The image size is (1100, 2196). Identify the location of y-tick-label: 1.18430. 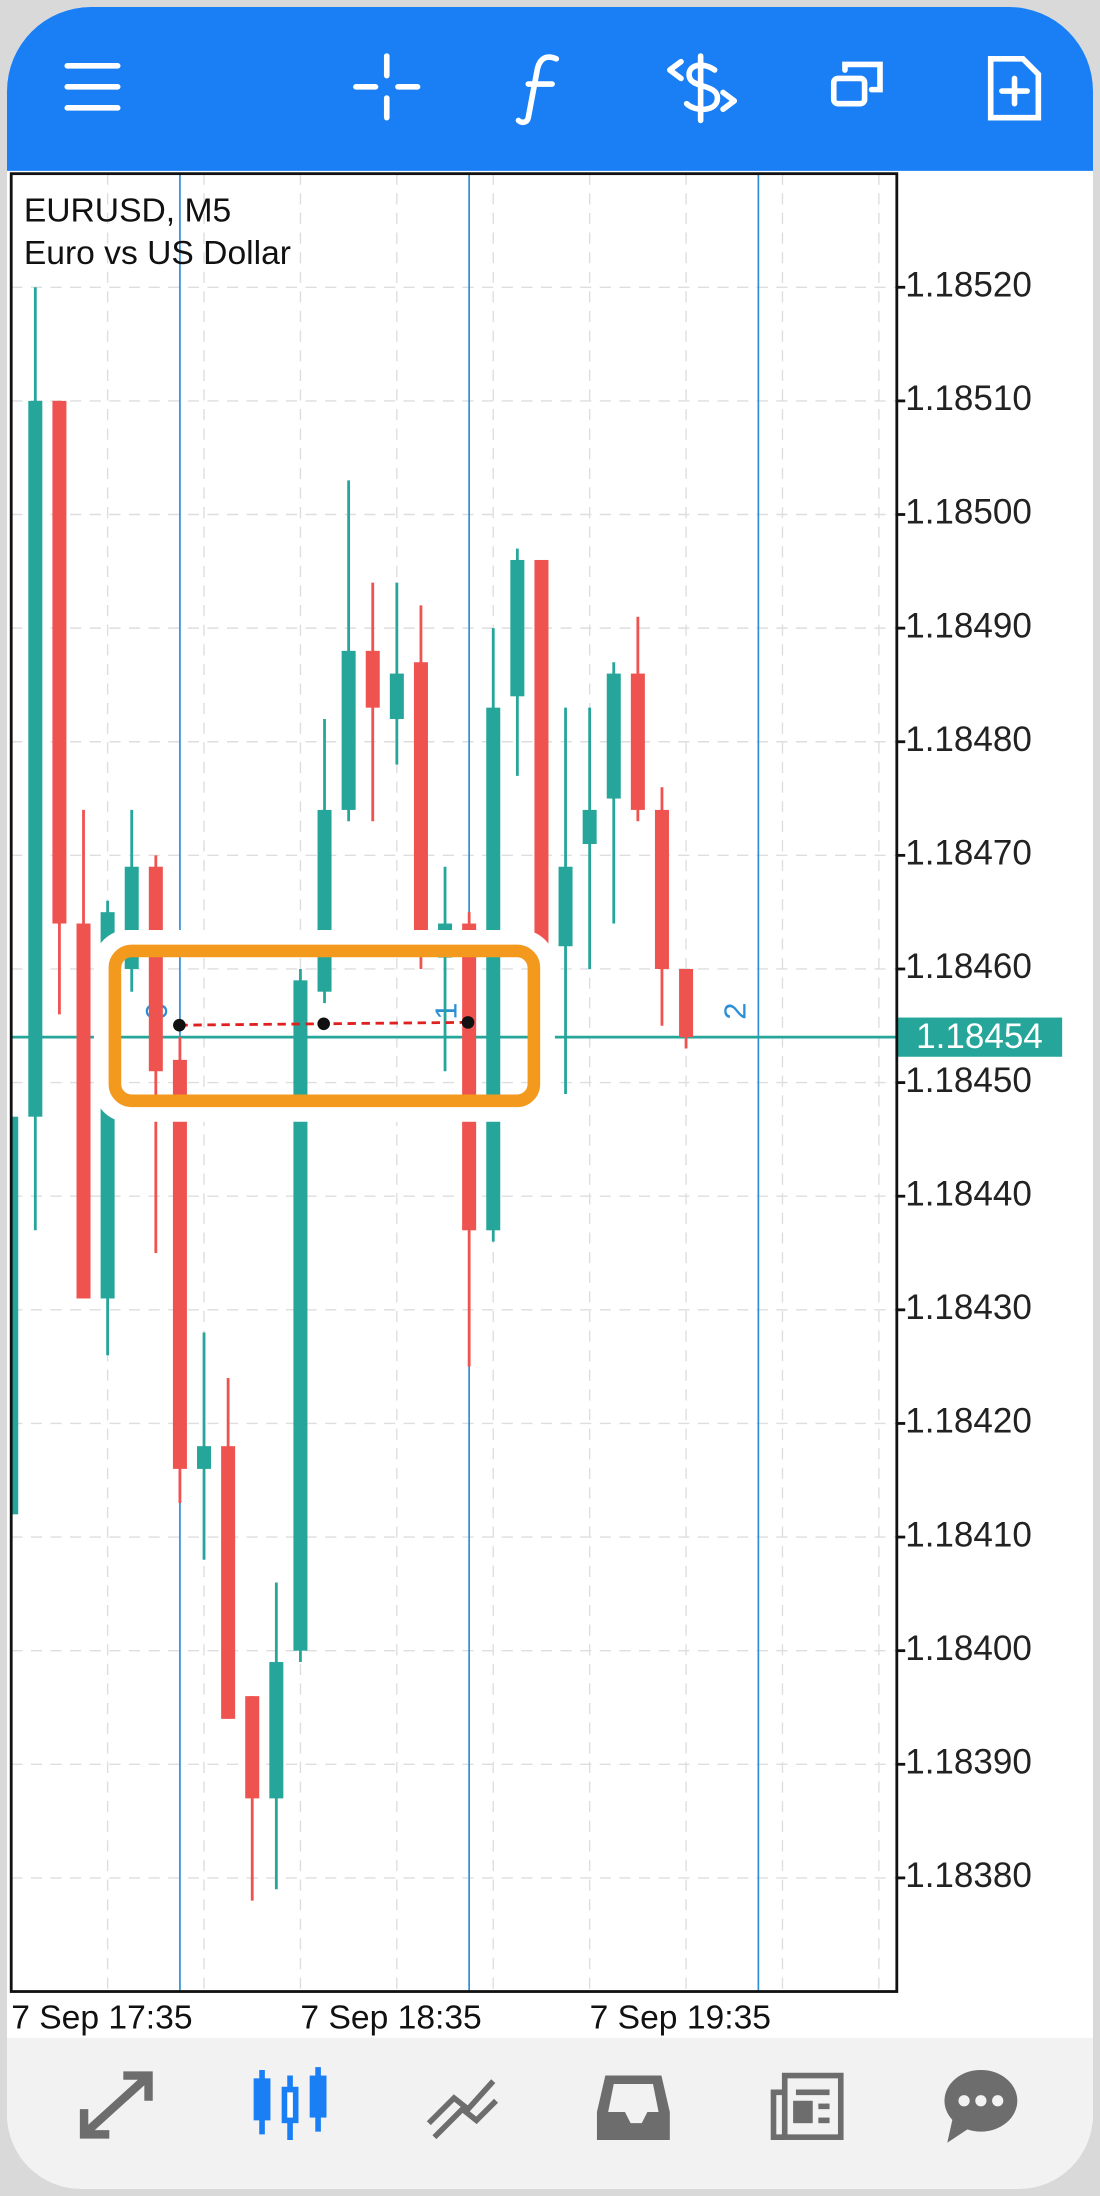
(968, 1307).